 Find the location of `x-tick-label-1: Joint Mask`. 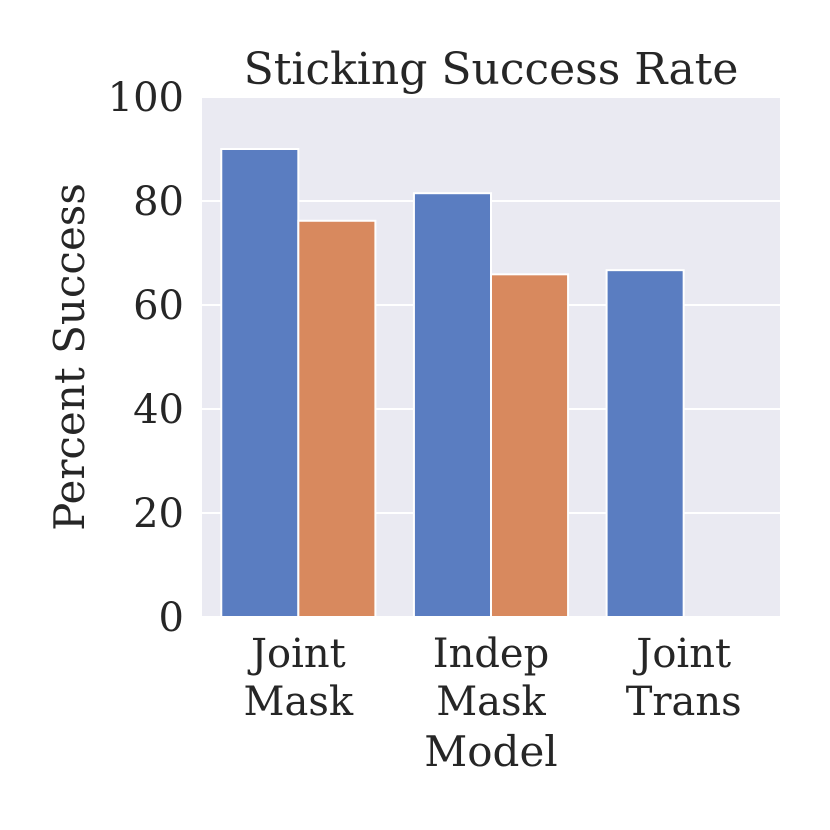

x-tick-label-1: Joint Mask is located at coordinates (299, 678).